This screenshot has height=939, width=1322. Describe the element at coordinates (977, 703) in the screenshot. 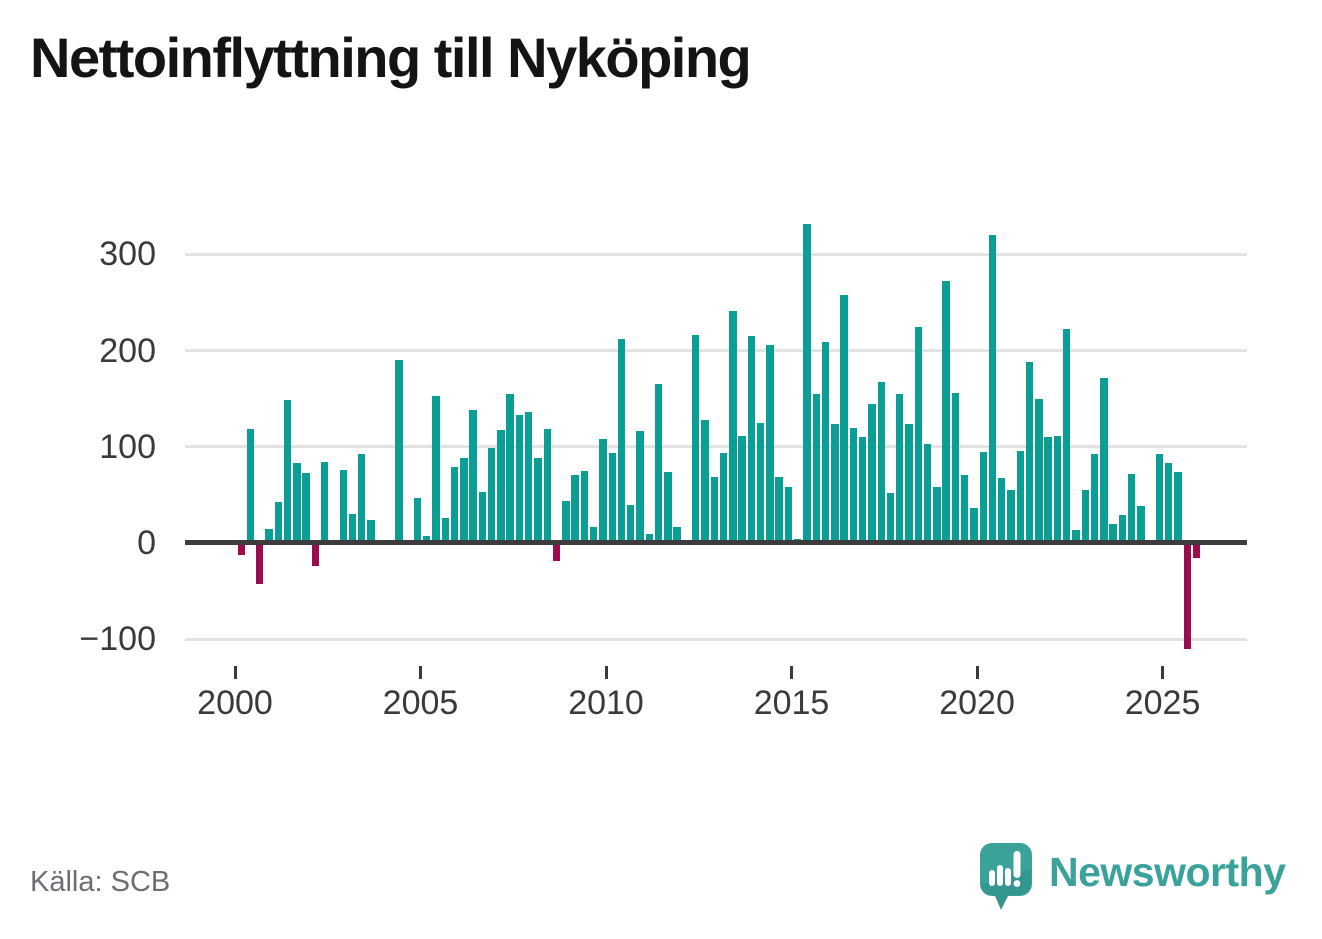

I see `x-axis-tick-label: 2020` at that location.